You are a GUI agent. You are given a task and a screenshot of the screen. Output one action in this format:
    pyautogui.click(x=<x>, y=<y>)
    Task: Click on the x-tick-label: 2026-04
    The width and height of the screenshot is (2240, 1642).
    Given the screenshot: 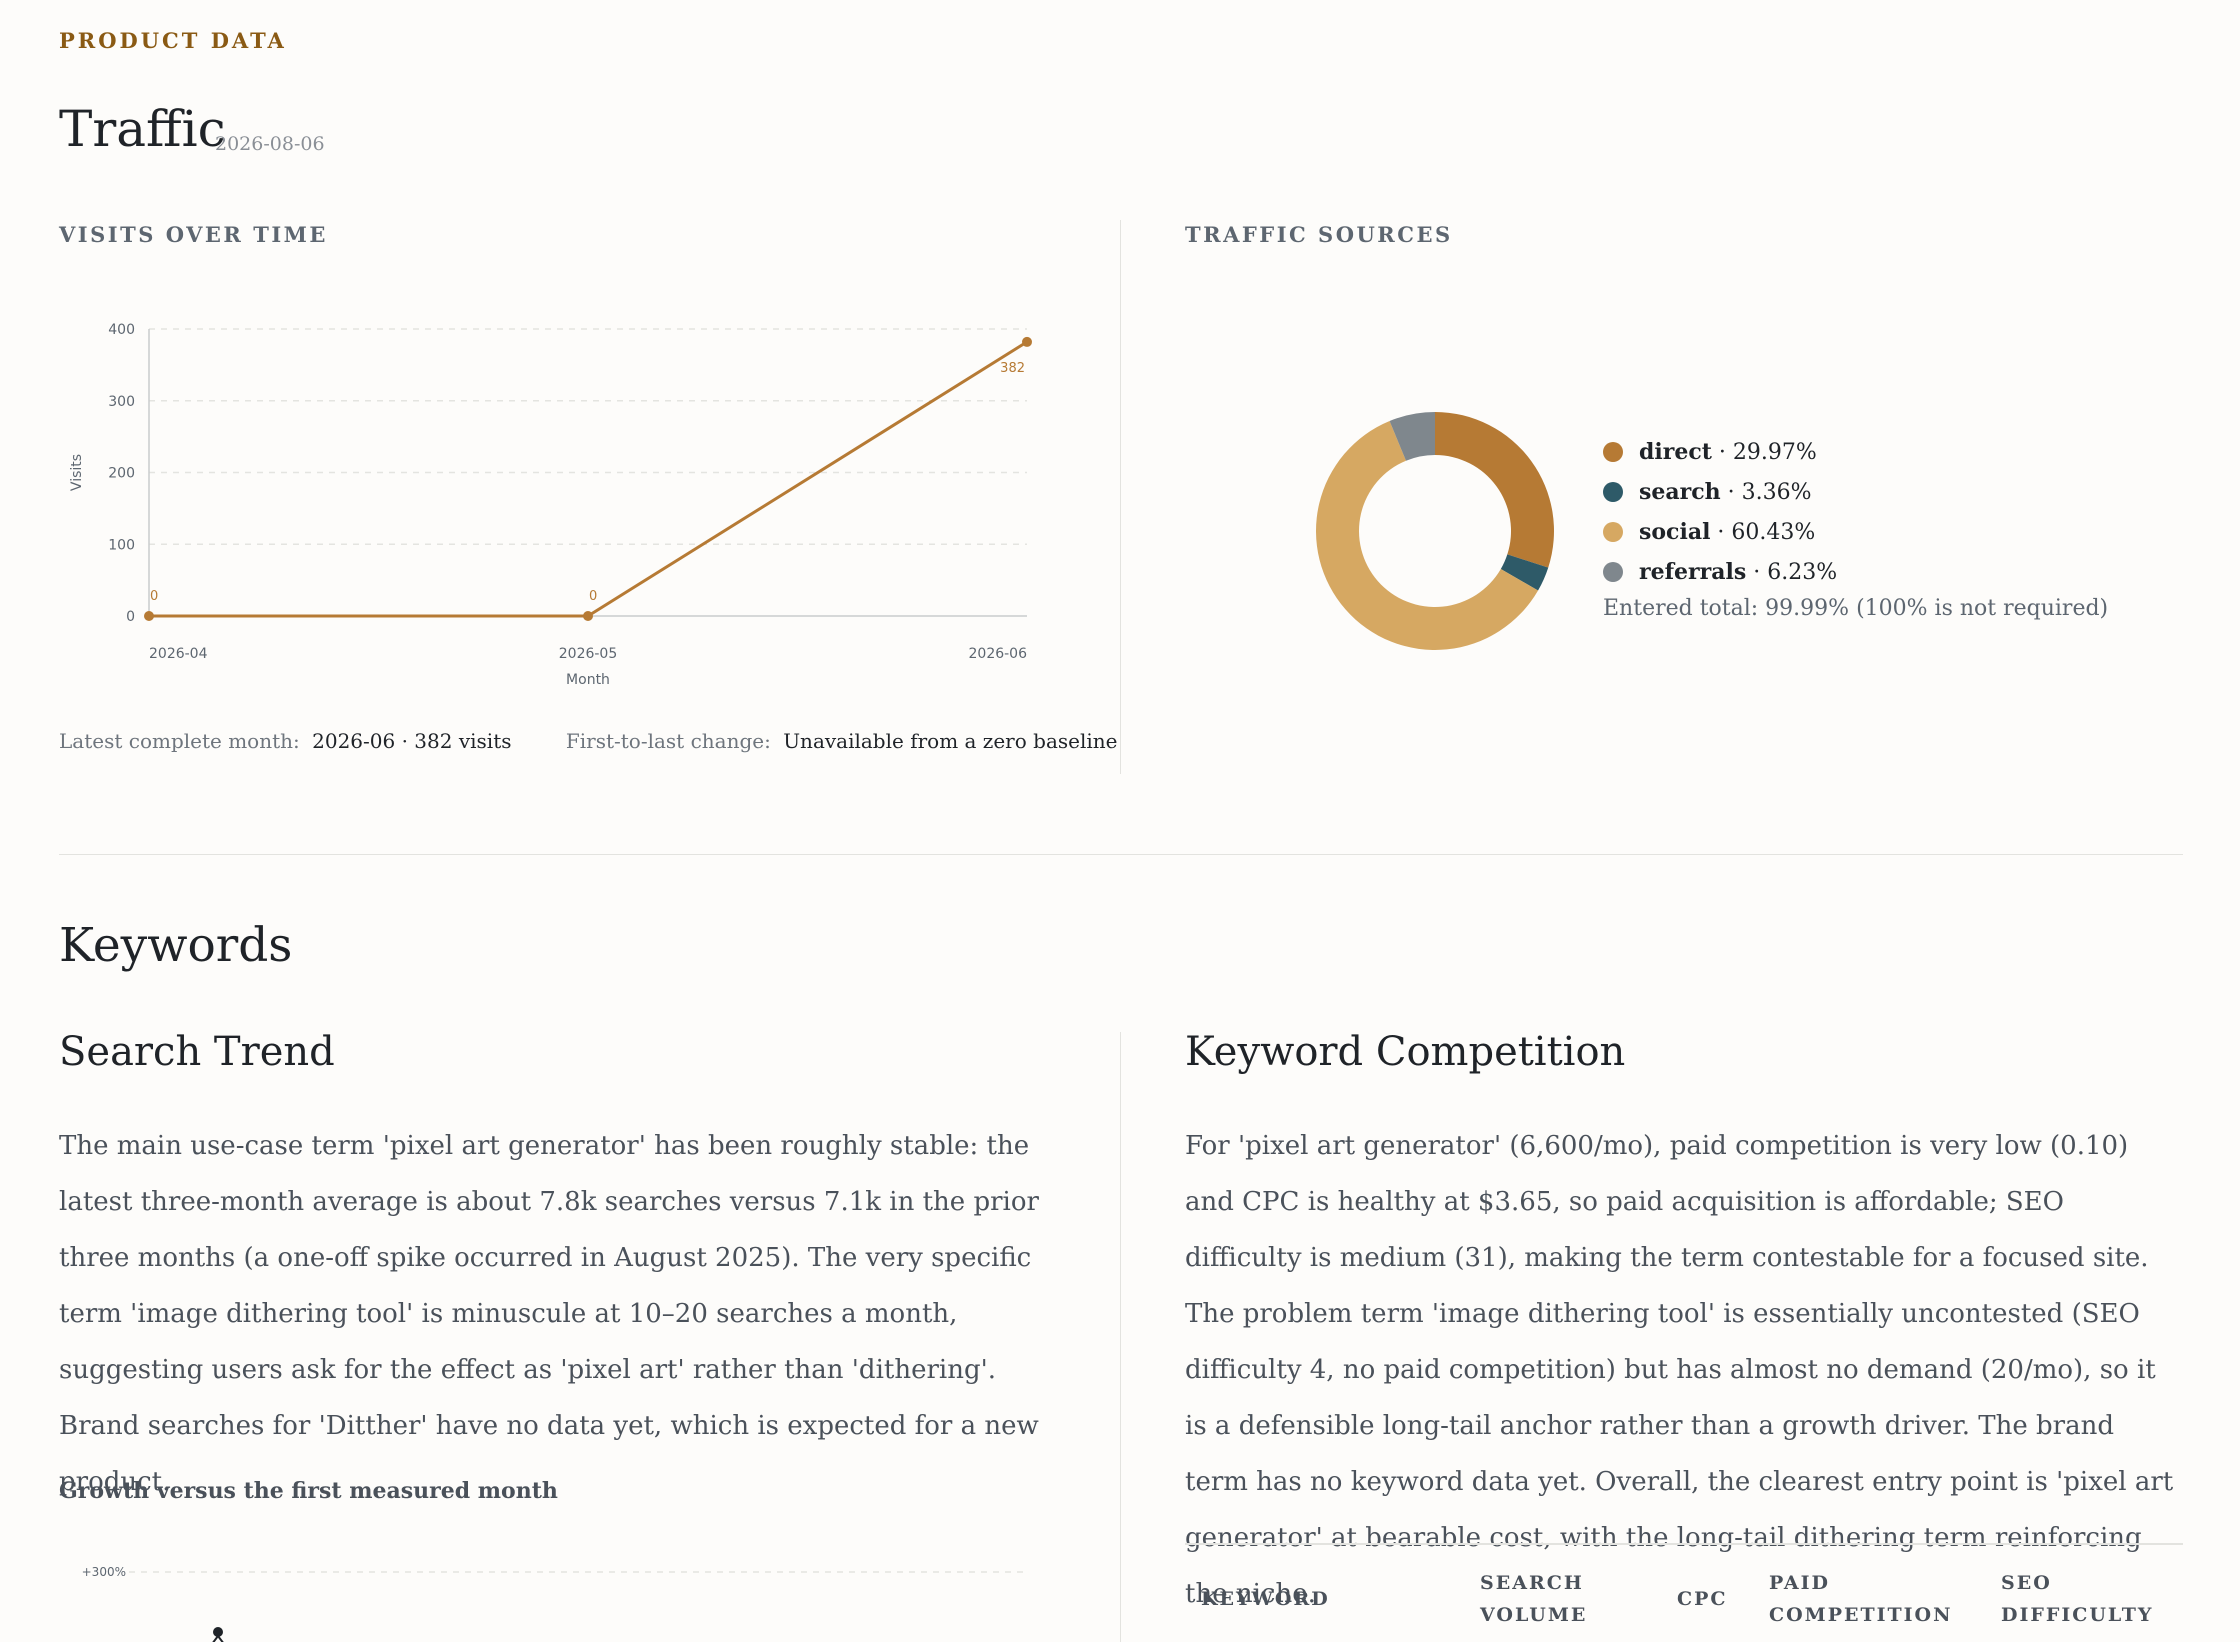 What is the action you would take?
    pyautogui.click(x=178, y=654)
    